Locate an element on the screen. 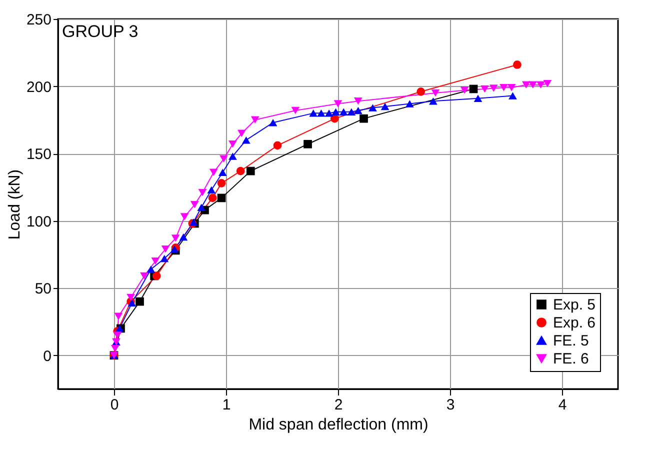 The height and width of the screenshot is (449, 660). legend-label: FE. 5 is located at coordinates (571, 341).